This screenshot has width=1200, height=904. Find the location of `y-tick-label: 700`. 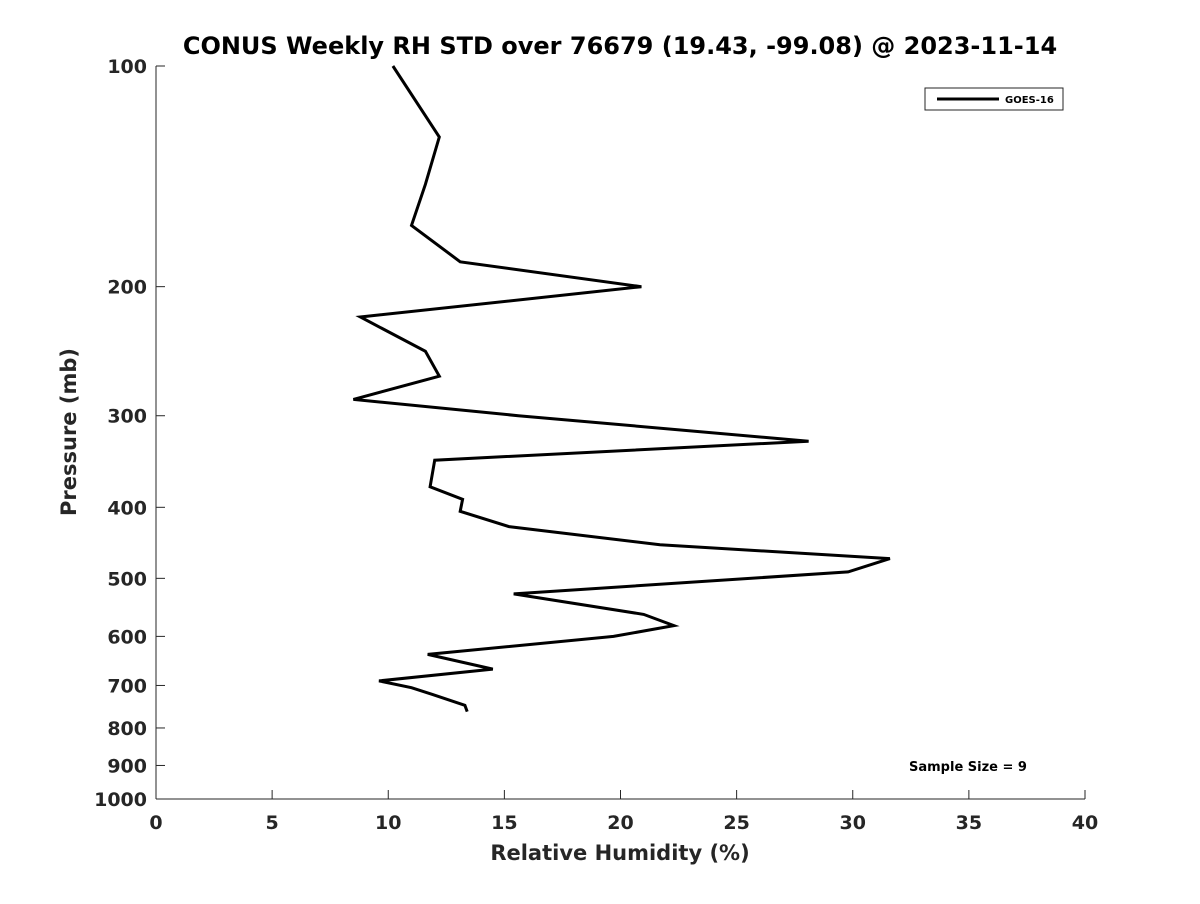

y-tick-label: 700 is located at coordinates (127, 686).